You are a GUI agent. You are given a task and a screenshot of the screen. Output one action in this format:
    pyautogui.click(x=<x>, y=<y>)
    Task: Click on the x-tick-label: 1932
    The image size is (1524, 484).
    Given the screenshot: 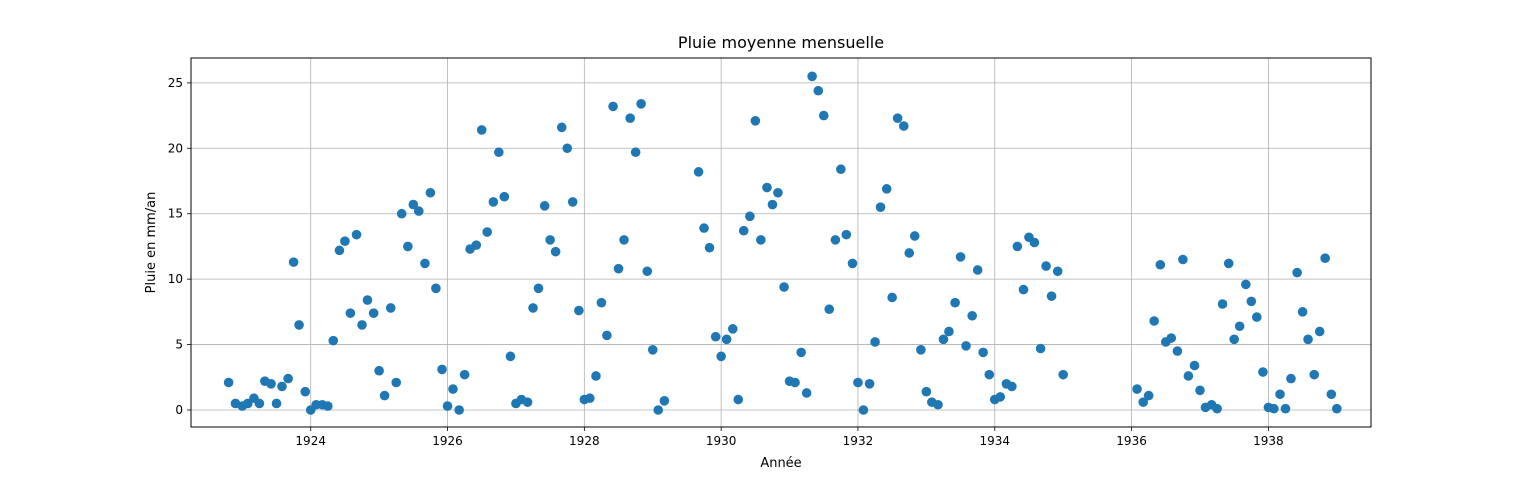 What is the action you would take?
    pyautogui.click(x=858, y=441)
    